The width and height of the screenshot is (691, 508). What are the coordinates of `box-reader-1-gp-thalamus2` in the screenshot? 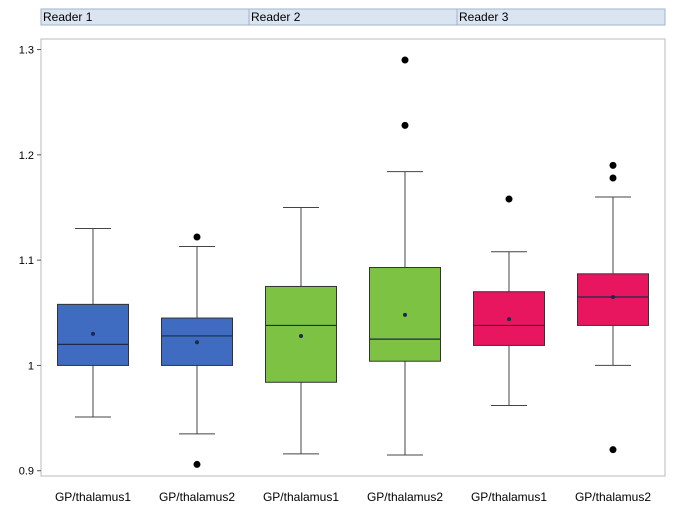 It's located at (197, 350).